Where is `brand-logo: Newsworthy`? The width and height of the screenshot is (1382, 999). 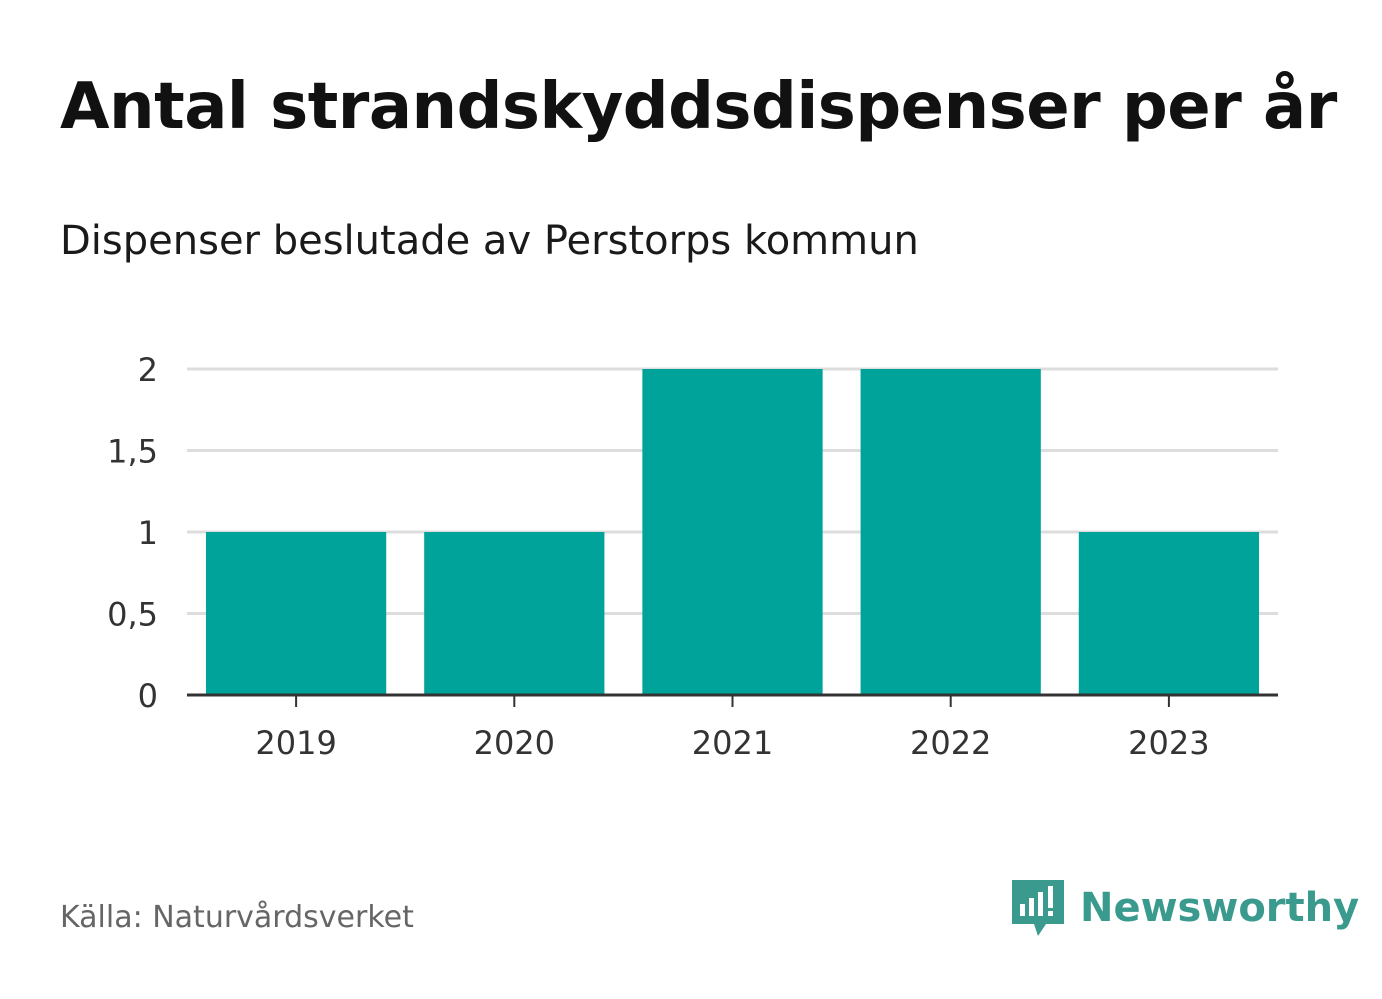 brand-logo: Newsworthy is located at coordinates (1184, 908).